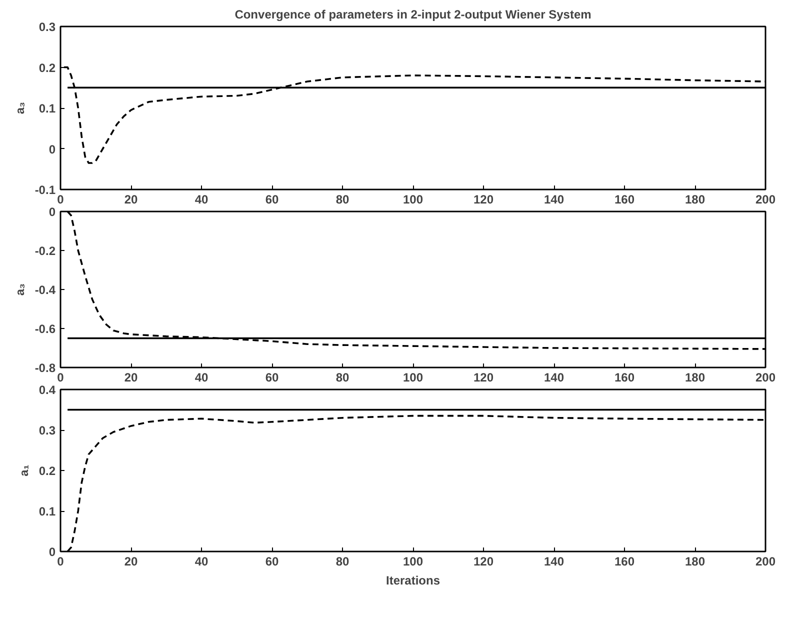  What do you see at coordinates (45, 368) in the screenshot?
I see `y-tick-label: -0.8` at bounding box center [45, 368].